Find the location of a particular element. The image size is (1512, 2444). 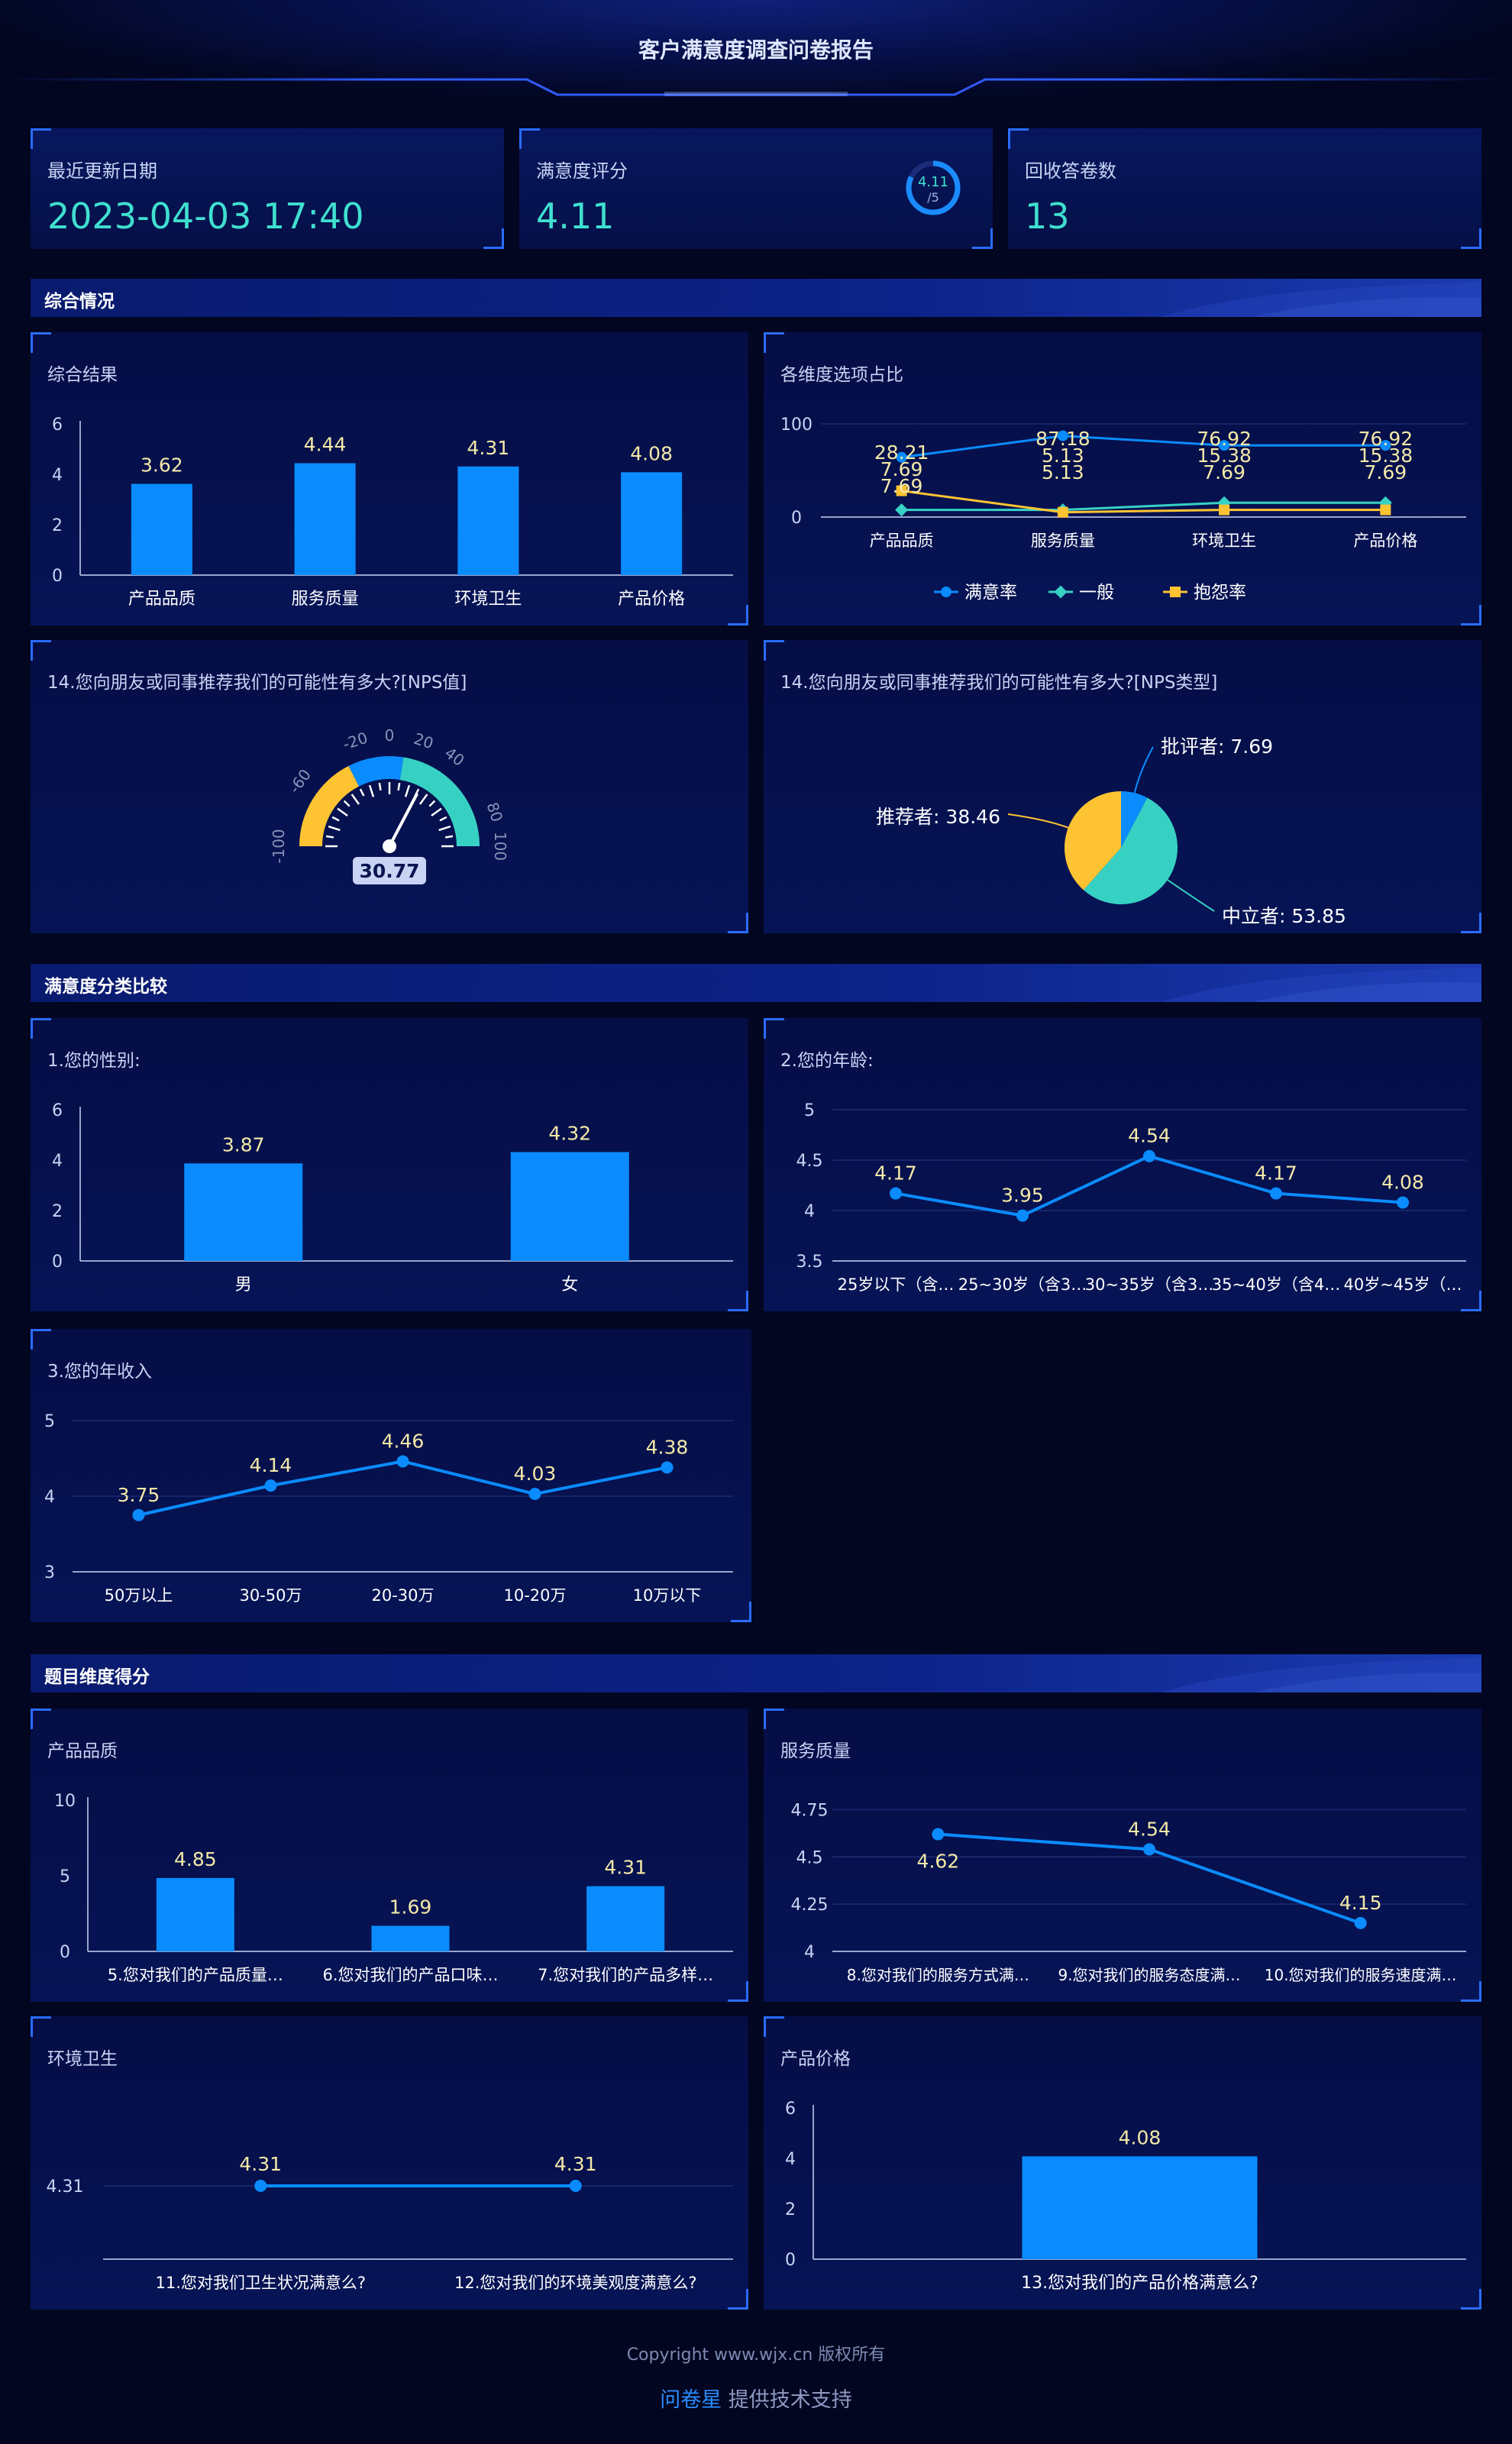

section-compare-title: 满意度分类比较 is located at coordinates (105, 987).